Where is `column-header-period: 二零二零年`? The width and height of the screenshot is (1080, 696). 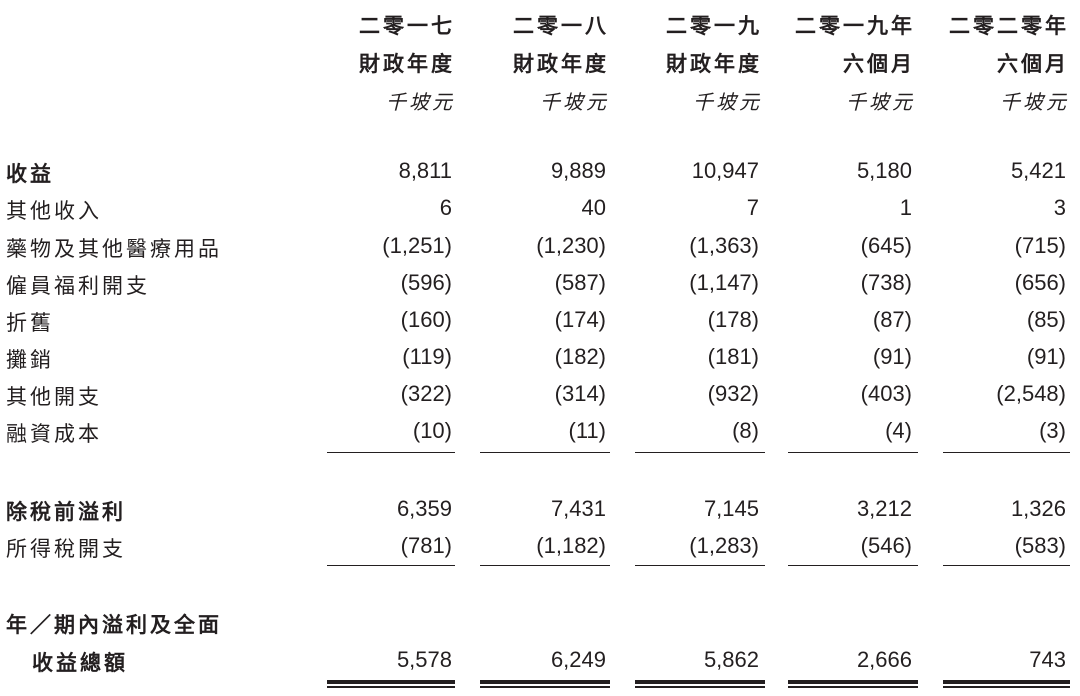 column-header-period: 二零二零年 is located at coordinates (1009, 26).